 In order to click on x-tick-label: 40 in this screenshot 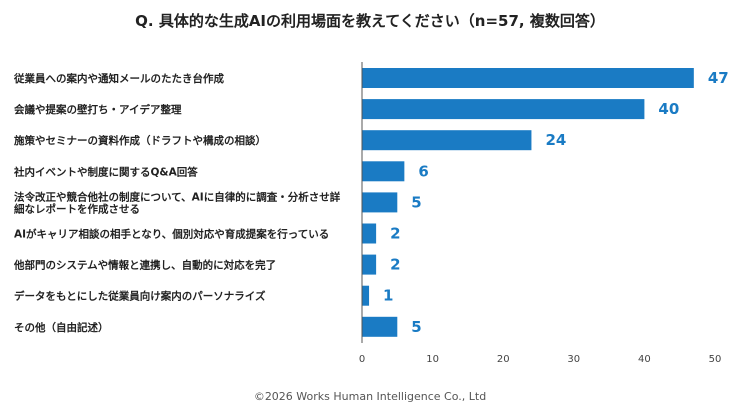, I will do `click(644, 359)`.